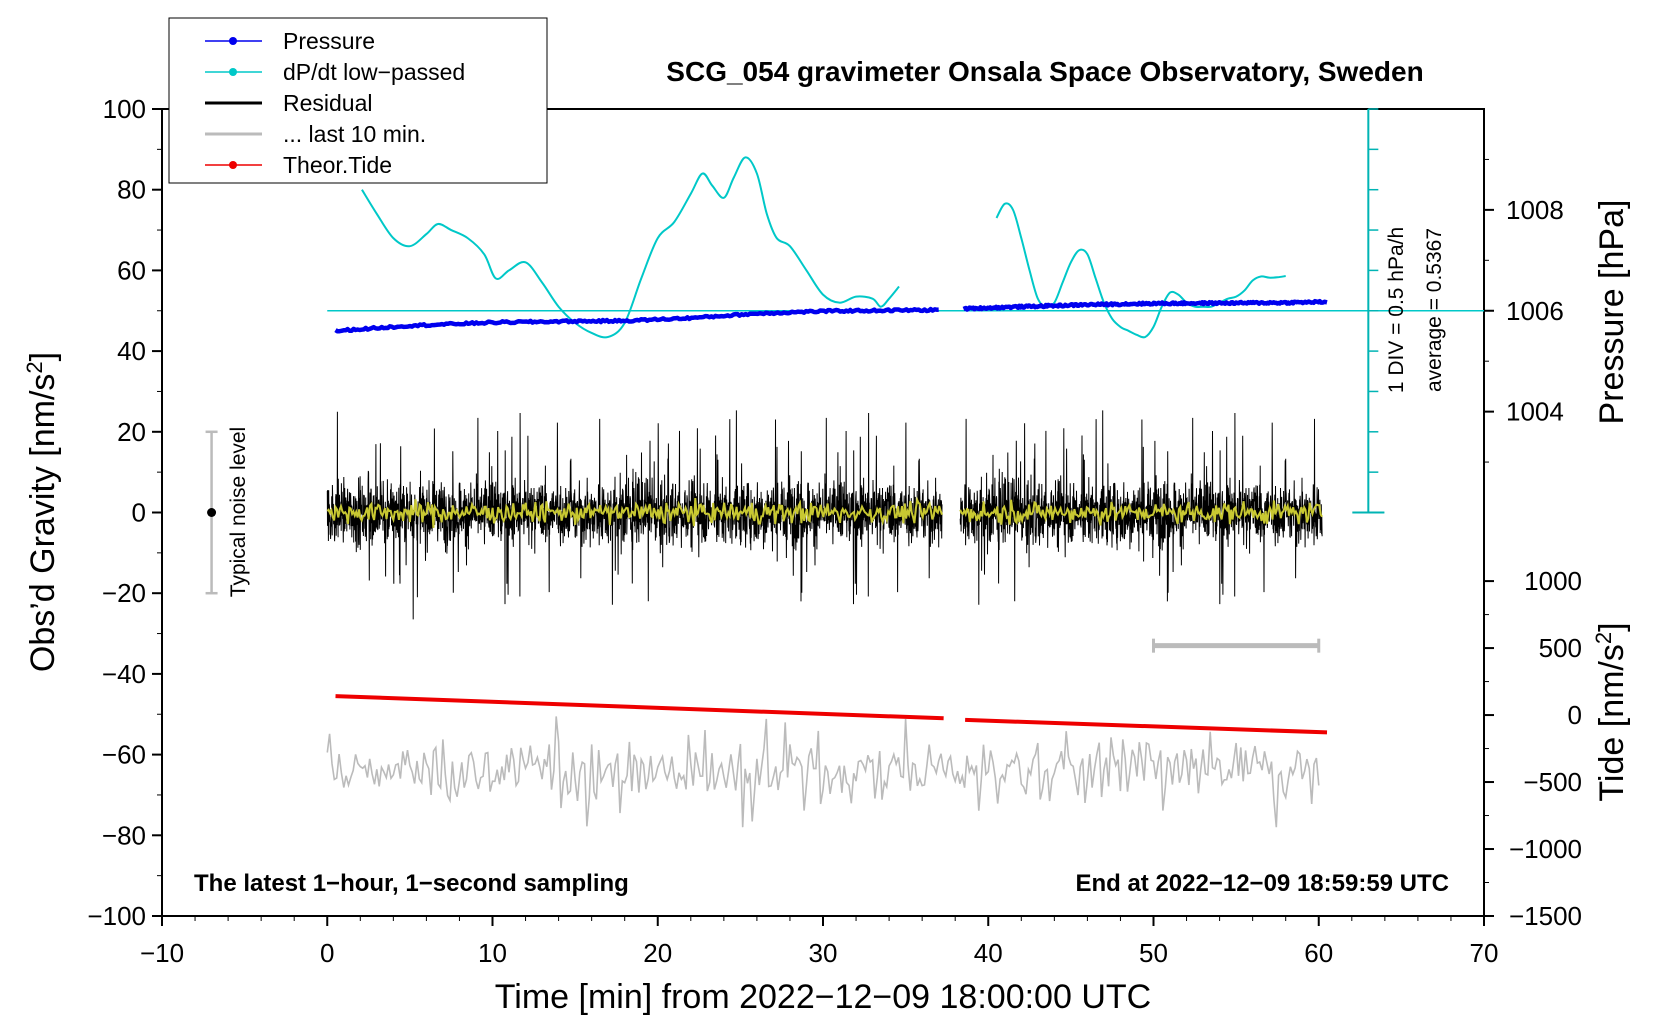 The image size is (1660, 1025). Describe the element at coordinates (988, 953) in the screenshot. I see `x-tick-label: 40` at that location.